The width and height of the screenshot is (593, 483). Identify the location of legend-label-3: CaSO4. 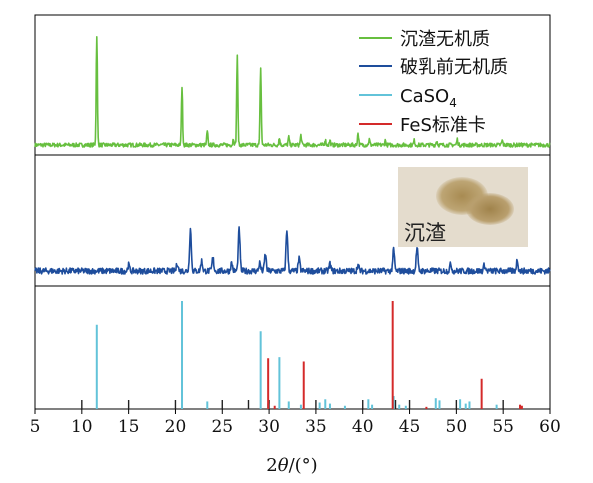
(428, 98).